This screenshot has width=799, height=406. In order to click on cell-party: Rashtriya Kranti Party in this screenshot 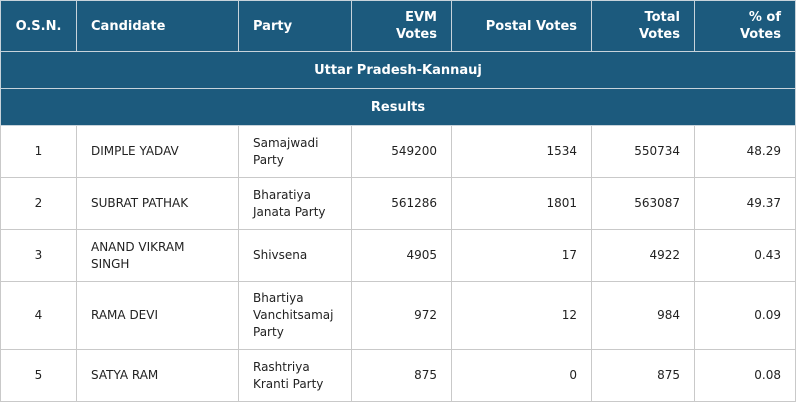, I will do `click(295, 375)`.